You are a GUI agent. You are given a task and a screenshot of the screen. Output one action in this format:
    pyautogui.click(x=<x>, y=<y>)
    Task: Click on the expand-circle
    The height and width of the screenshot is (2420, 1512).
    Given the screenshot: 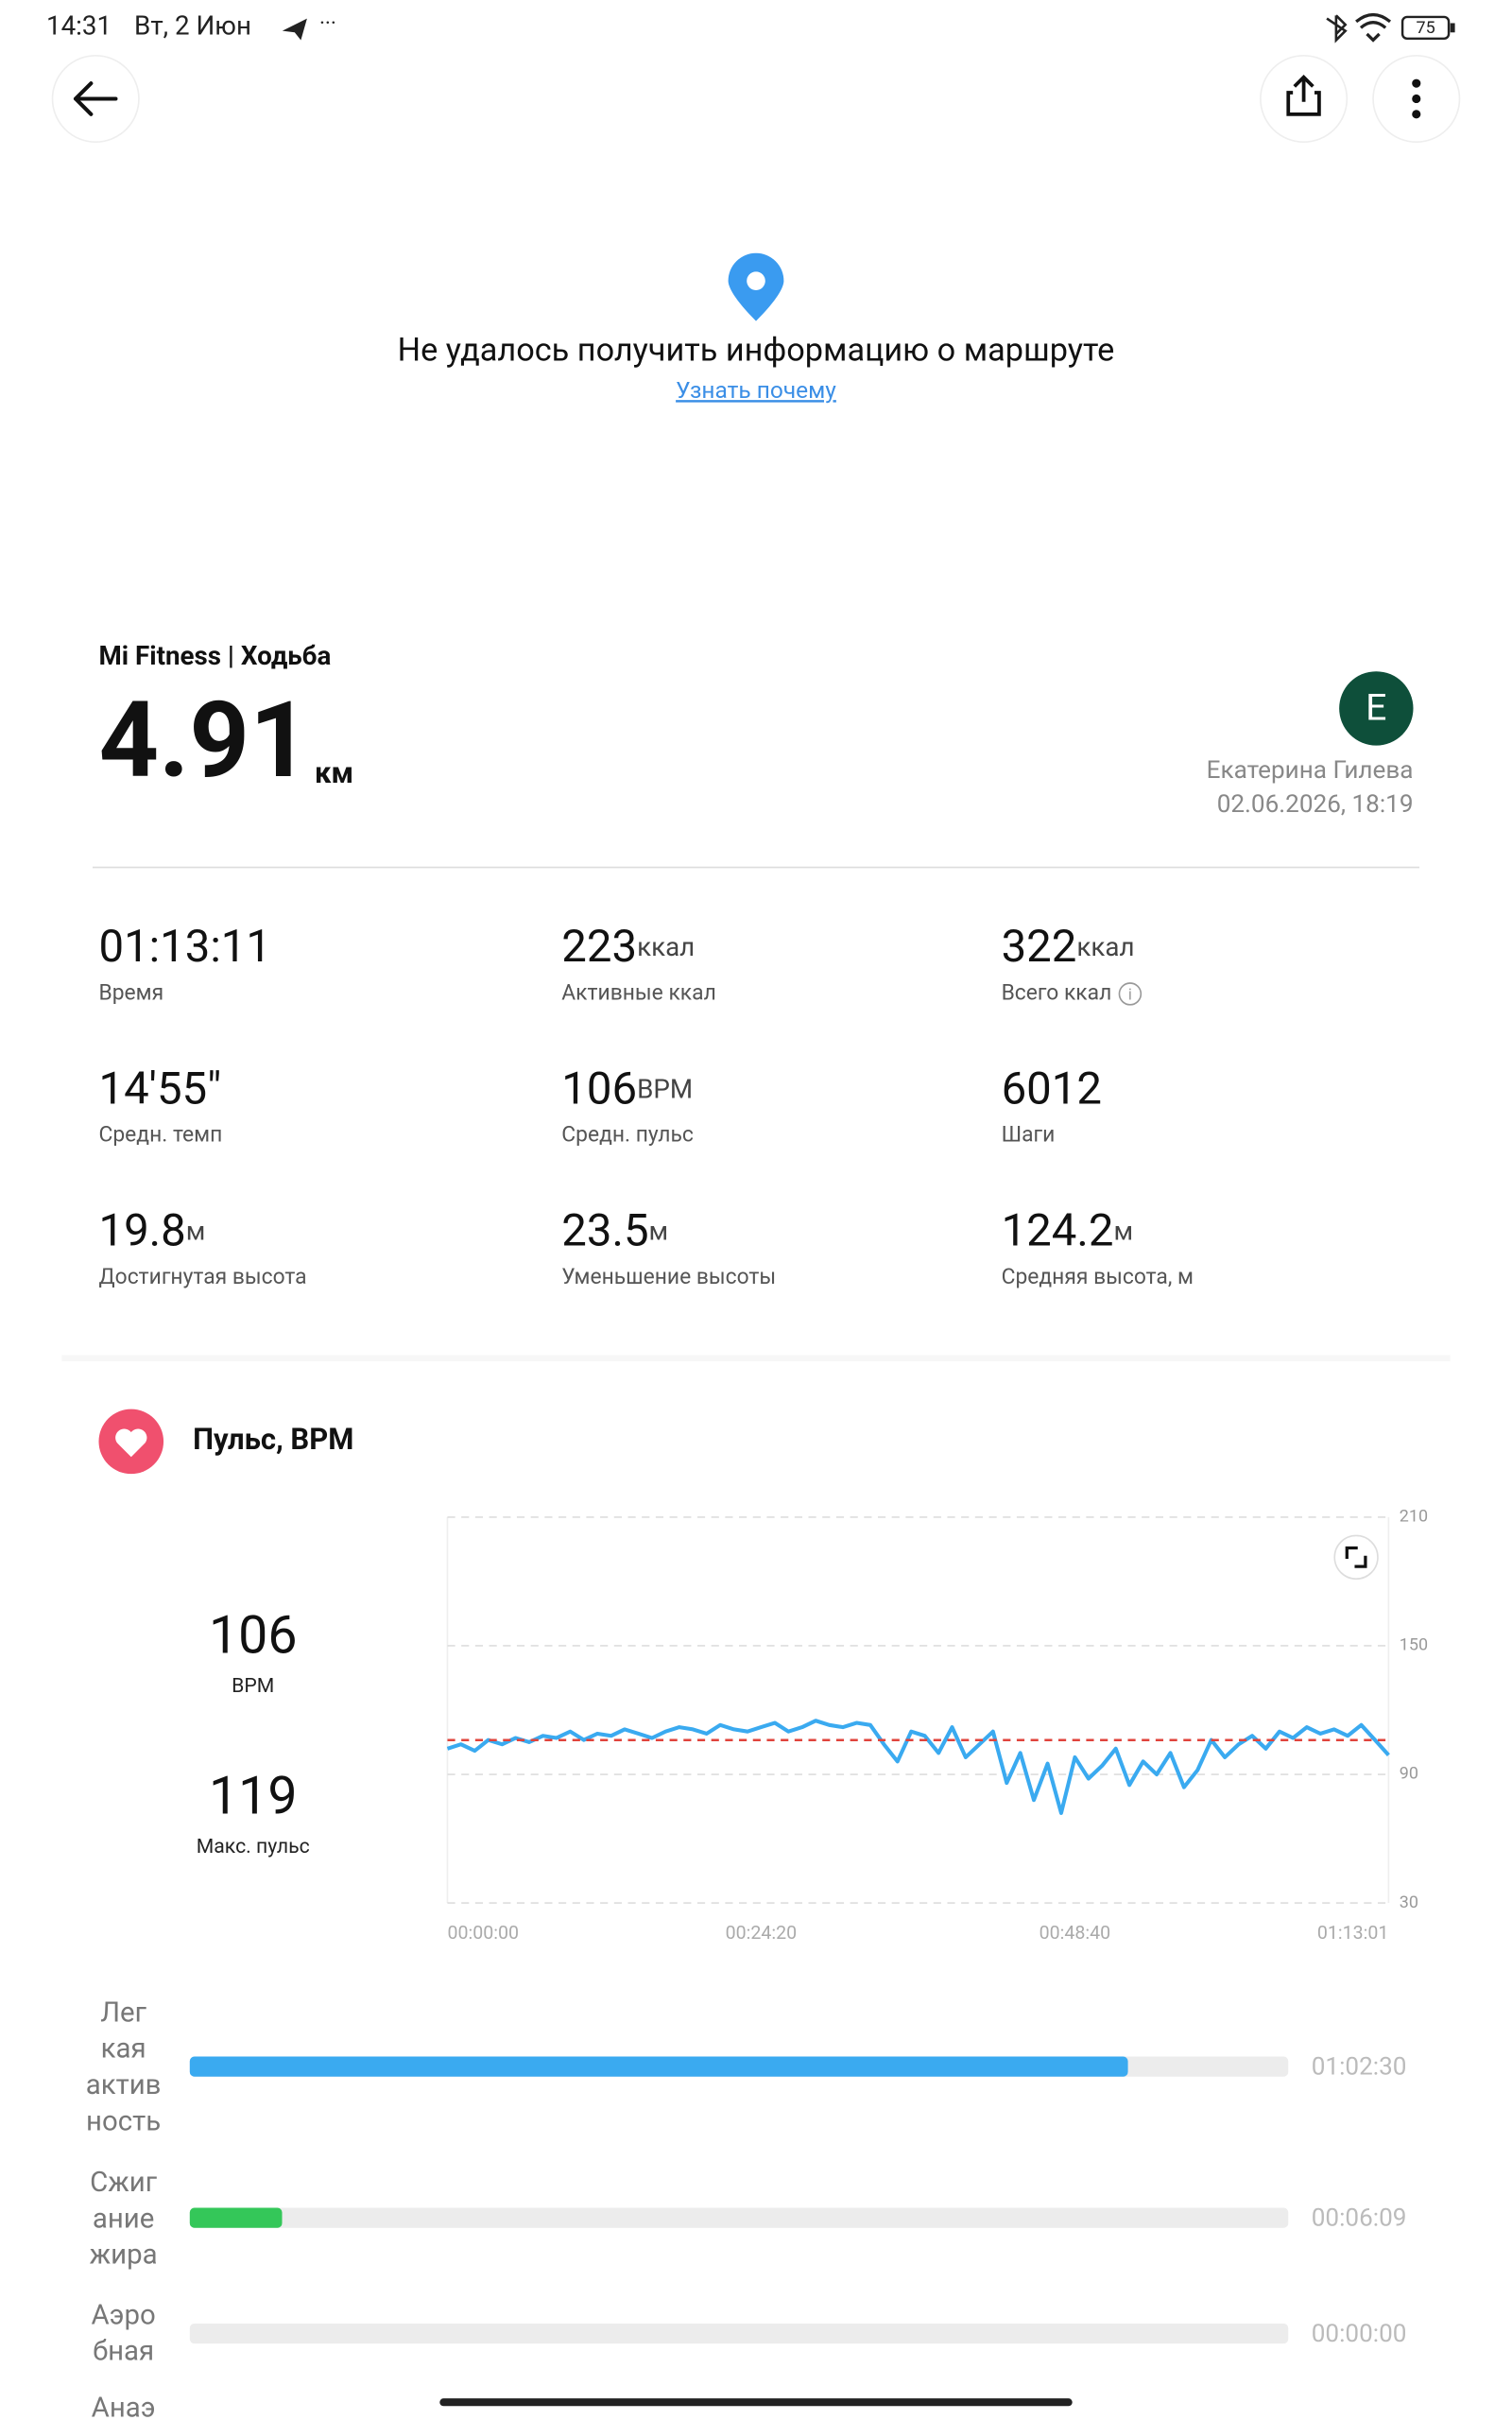 What is the action you would take?
    pyautogui.click(x=1356, y=1558)
    